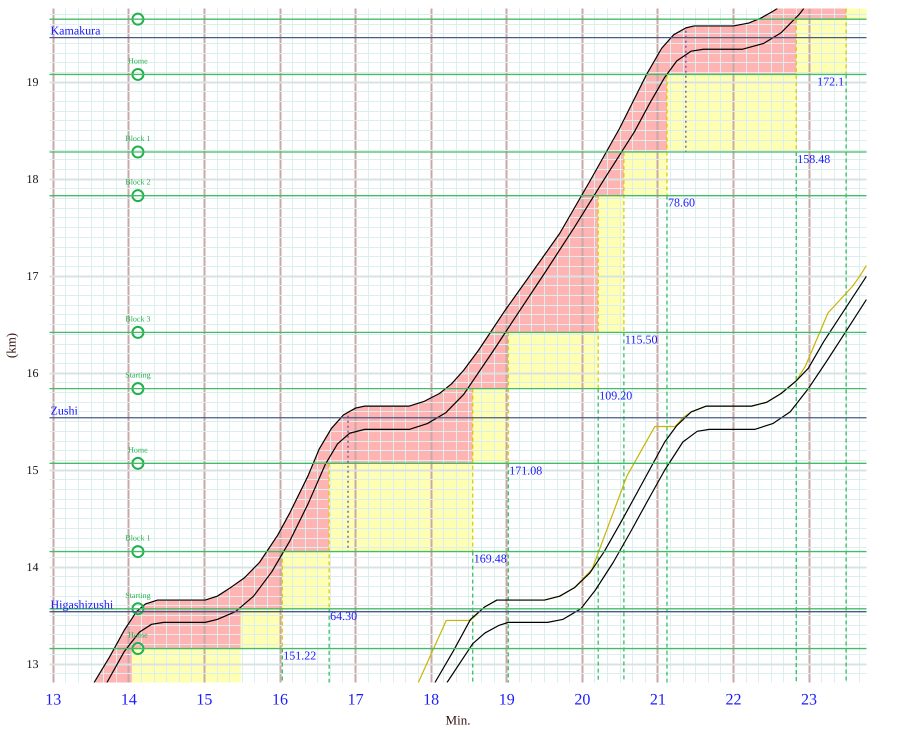 This screenshot has height=730, width=908. I want to click on y-tick-label: 15, so click(32, 470).